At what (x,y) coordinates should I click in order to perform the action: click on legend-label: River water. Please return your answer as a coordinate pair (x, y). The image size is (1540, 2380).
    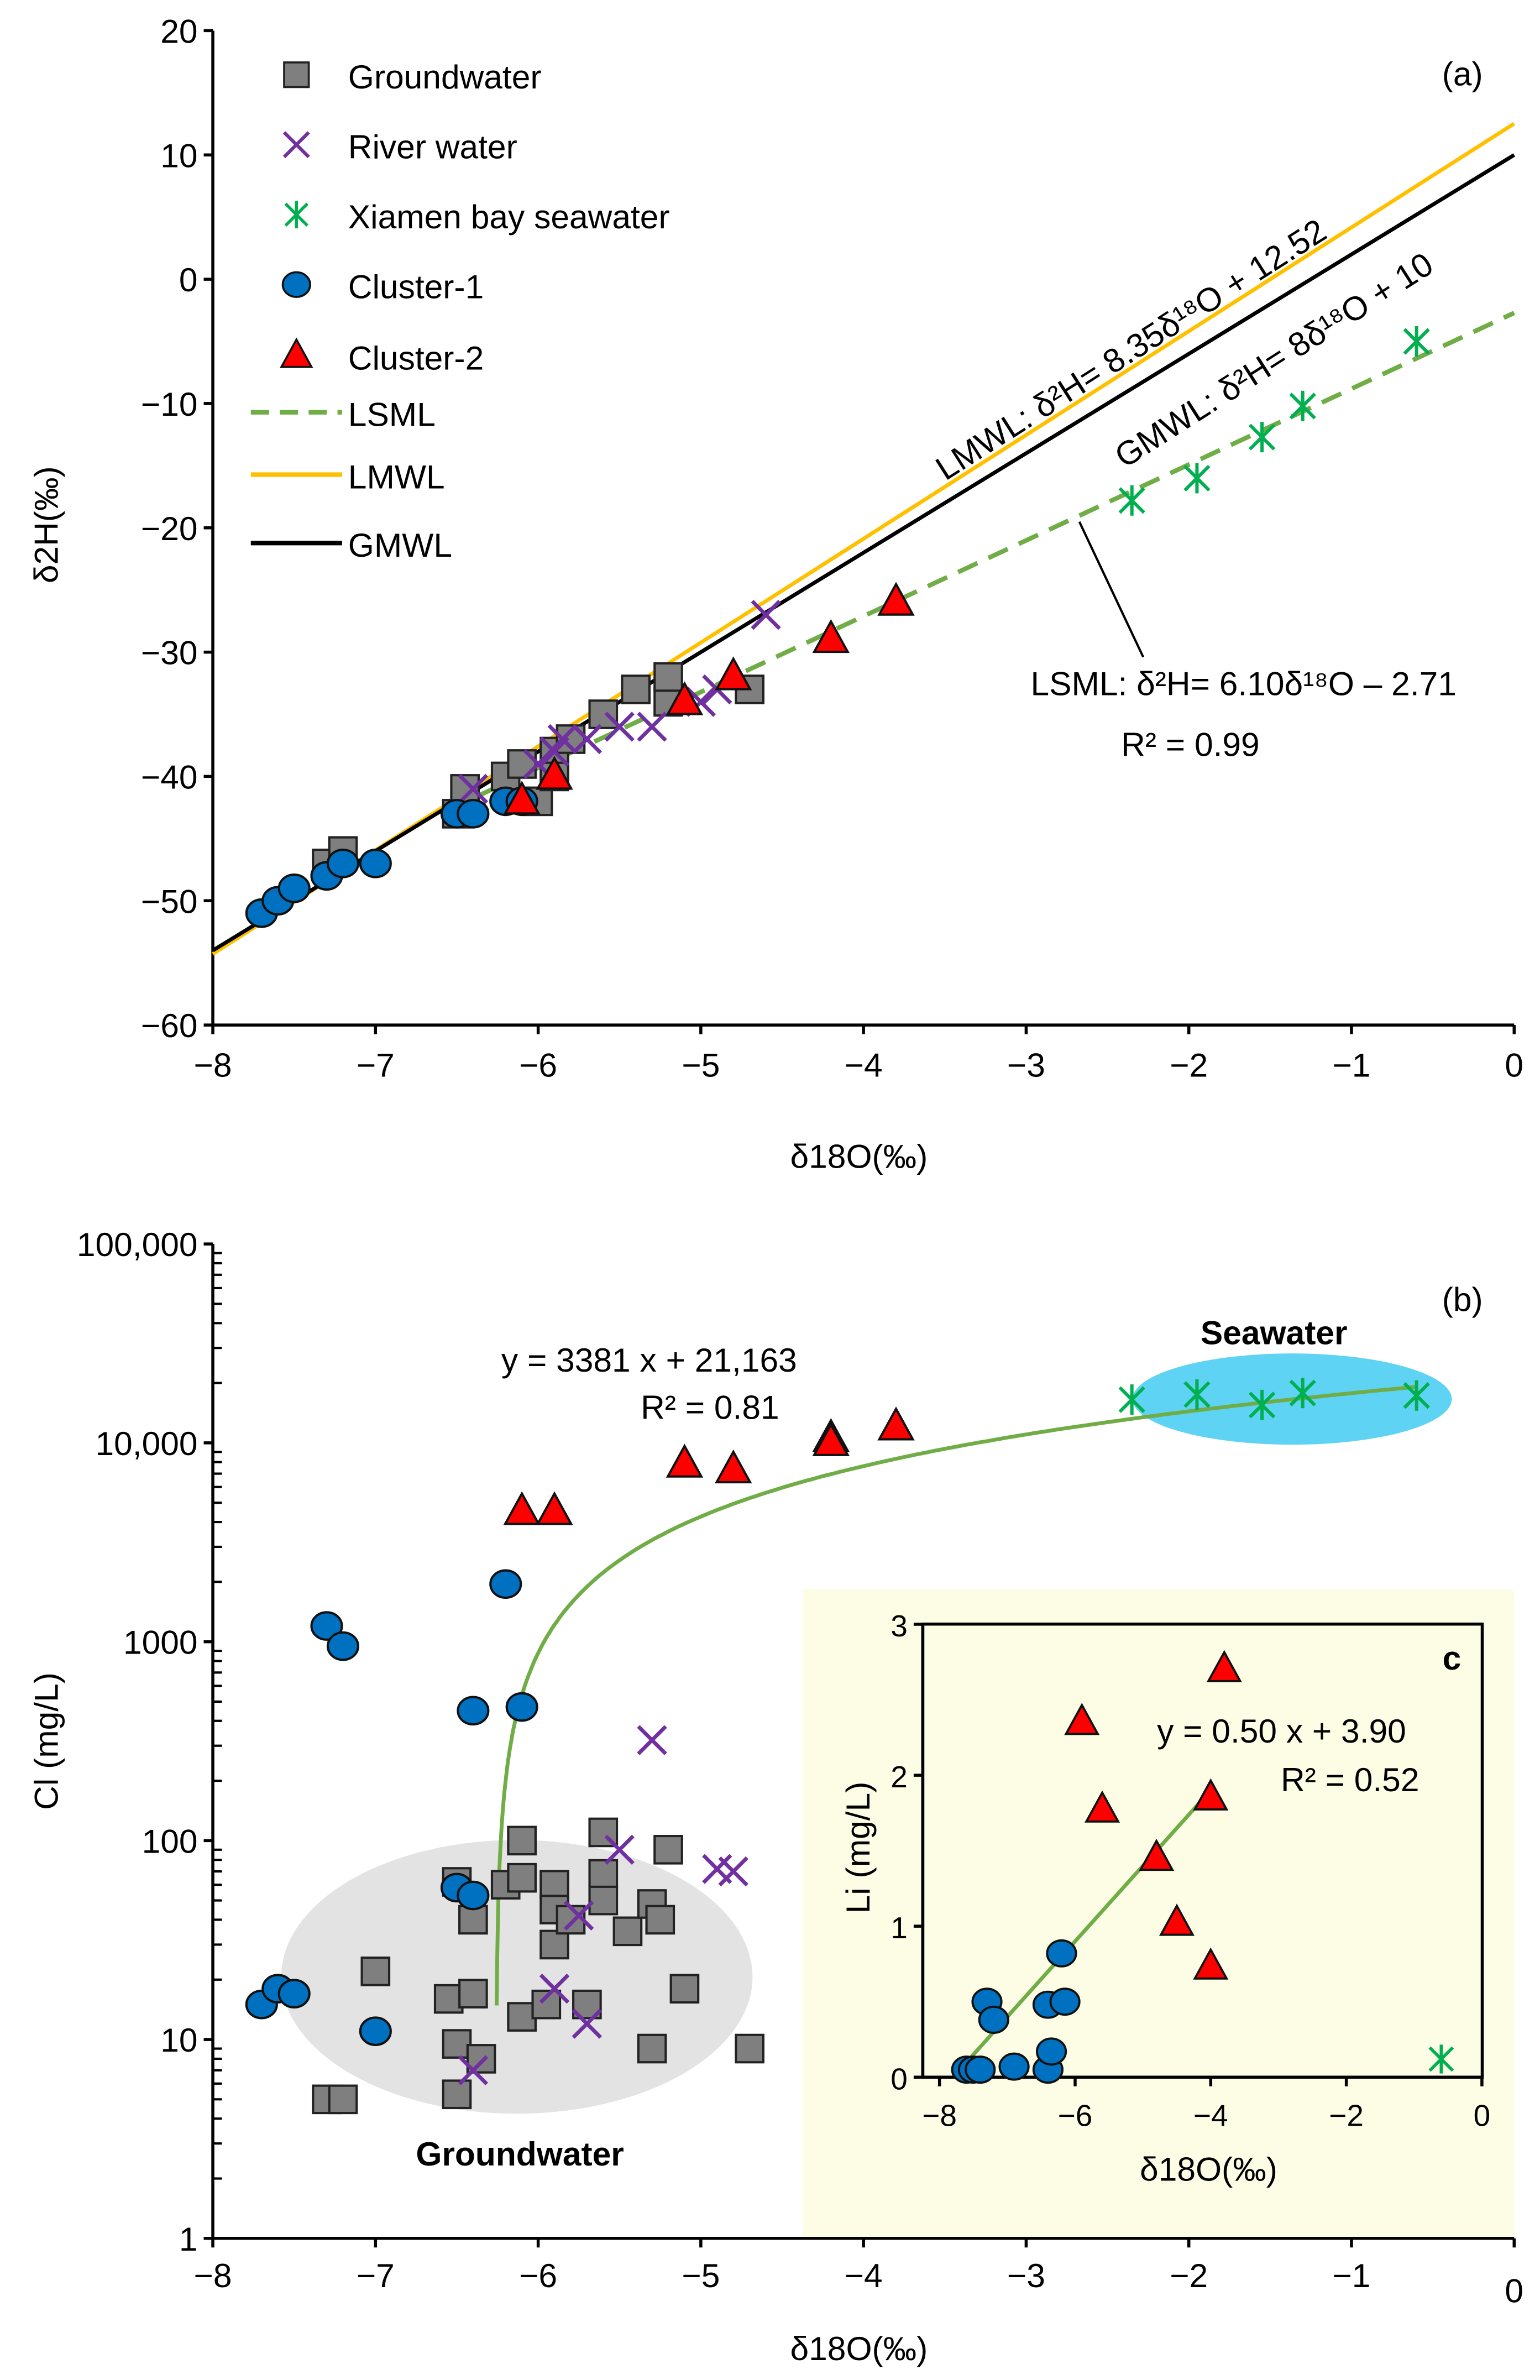
    Looking at the image, I should click on (432, 146).